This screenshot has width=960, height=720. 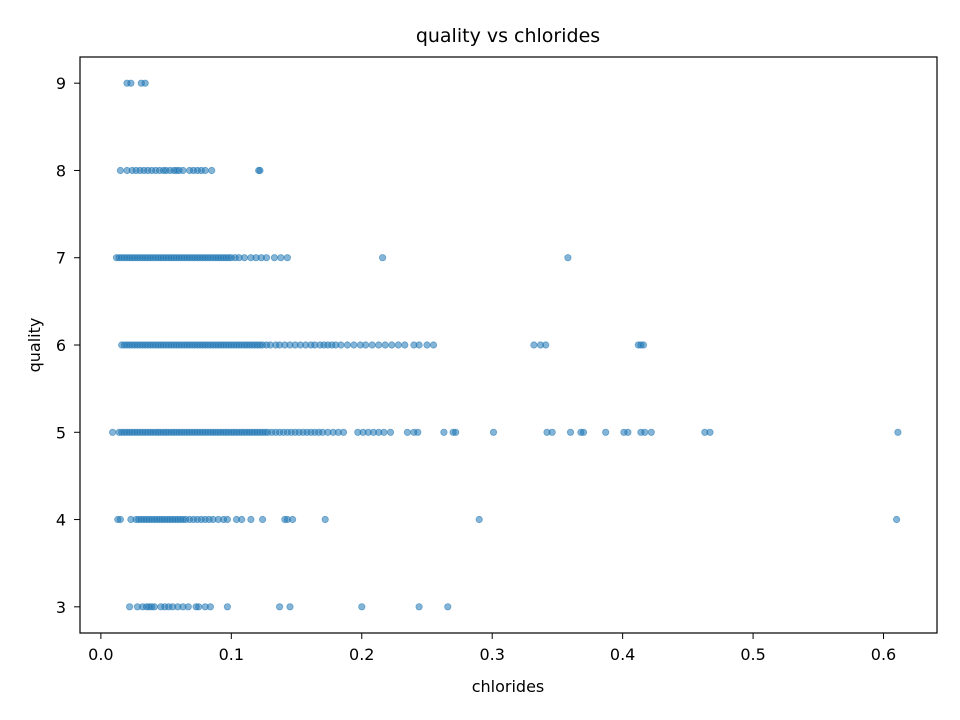 What do you see at coordinates (508, 686) in the screenshot?
I see `x-axis-title: chlorides` at bounding box center [508, 686].